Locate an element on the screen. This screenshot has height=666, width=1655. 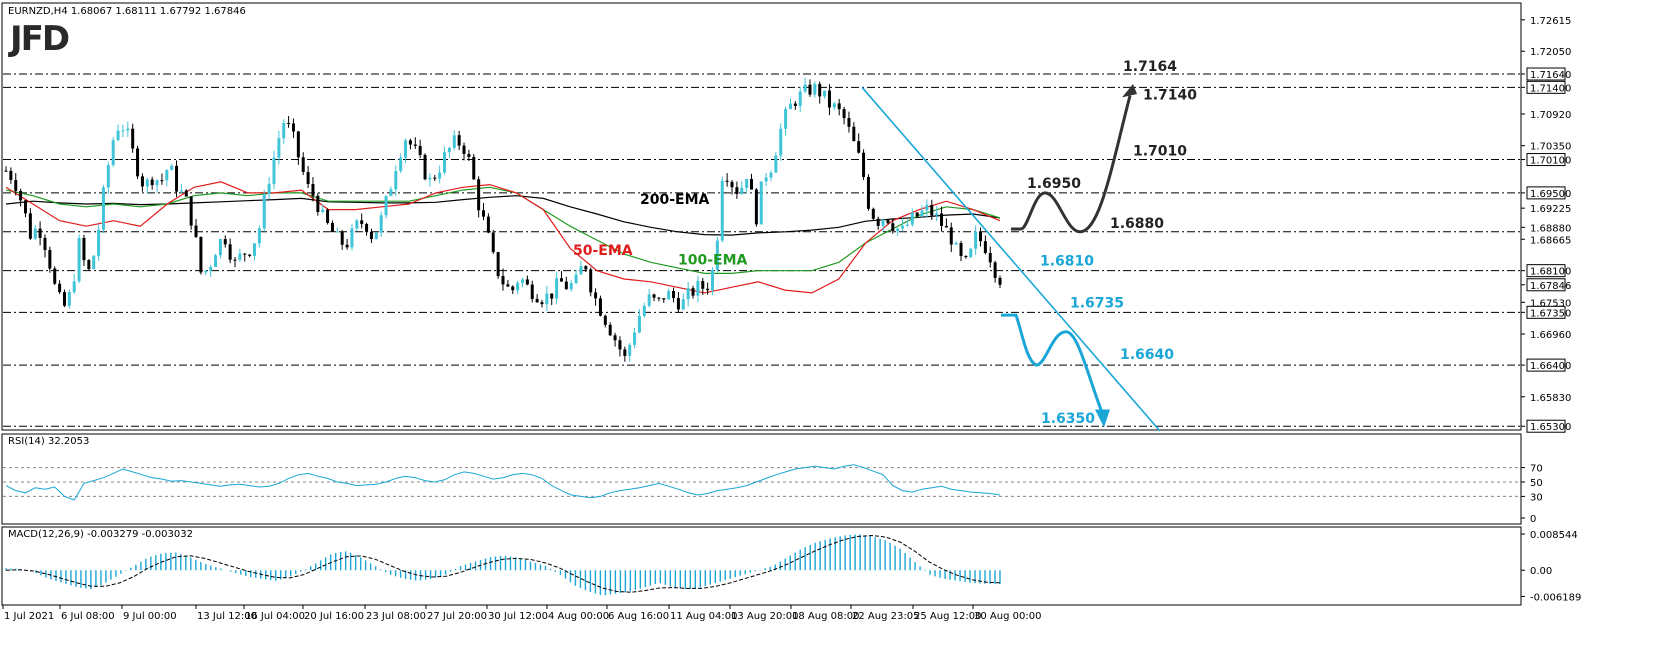
ema-50-label: 50-EMA is located at coordinates (603, 251).